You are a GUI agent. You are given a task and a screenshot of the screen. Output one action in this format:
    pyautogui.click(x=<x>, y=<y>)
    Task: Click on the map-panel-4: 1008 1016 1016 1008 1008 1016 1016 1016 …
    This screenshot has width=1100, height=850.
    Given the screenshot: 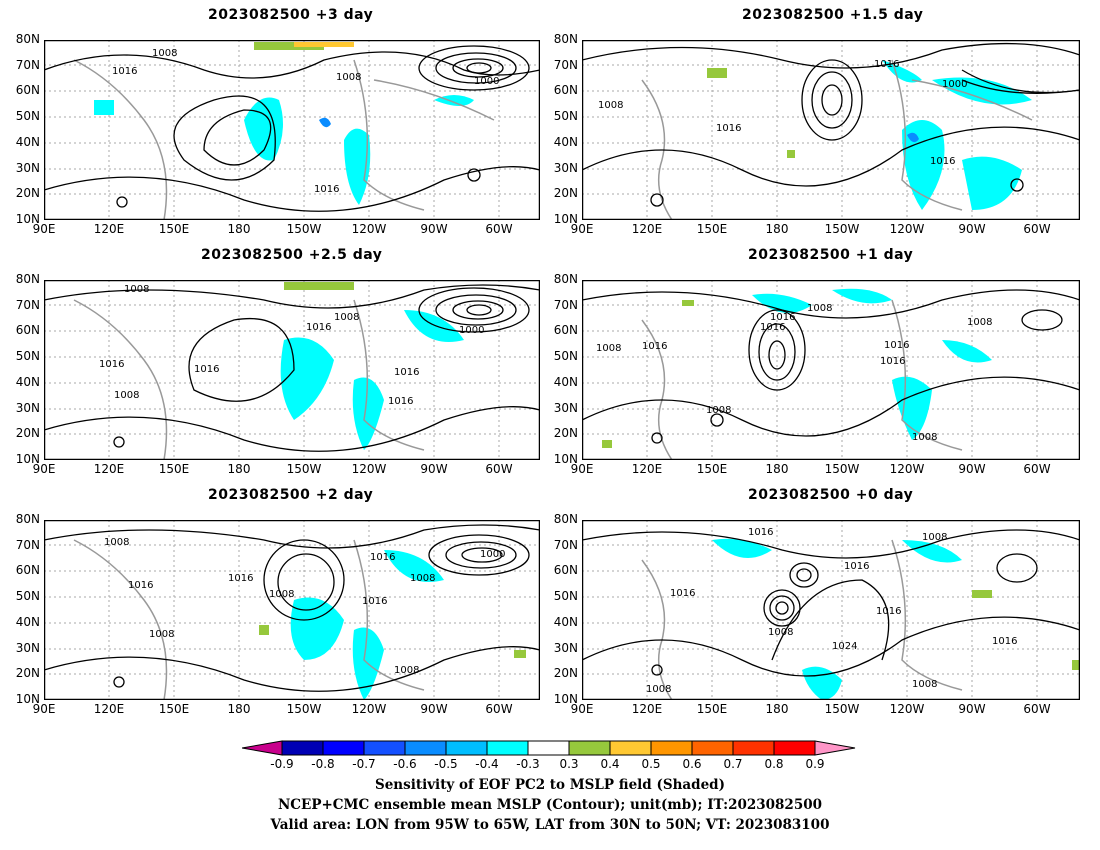 What is the action you would take?
    pyautogui.click(x=831, y=370)
    